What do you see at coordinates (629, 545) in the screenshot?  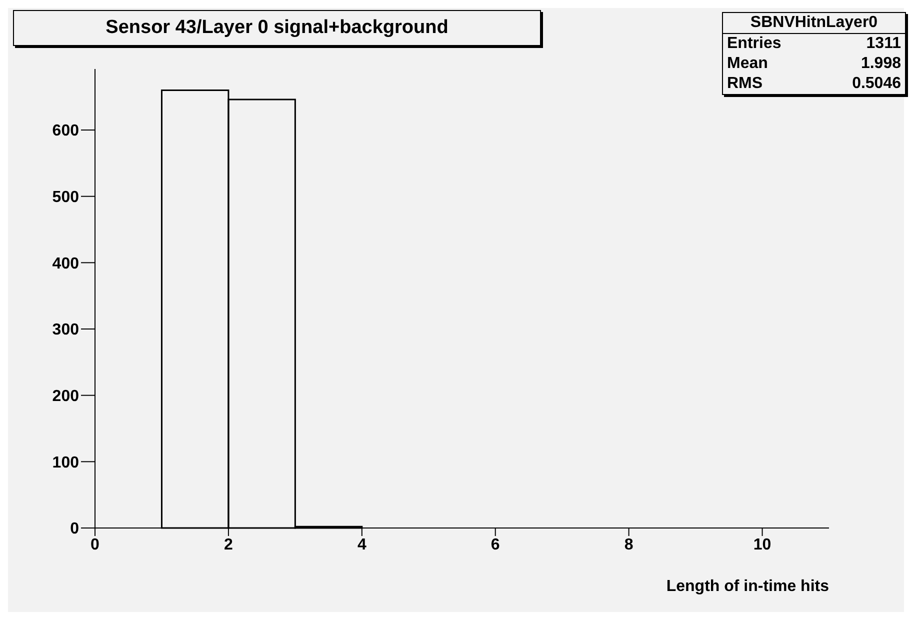 I see `x-tick-label: 8` at bounding box center [629, 545].